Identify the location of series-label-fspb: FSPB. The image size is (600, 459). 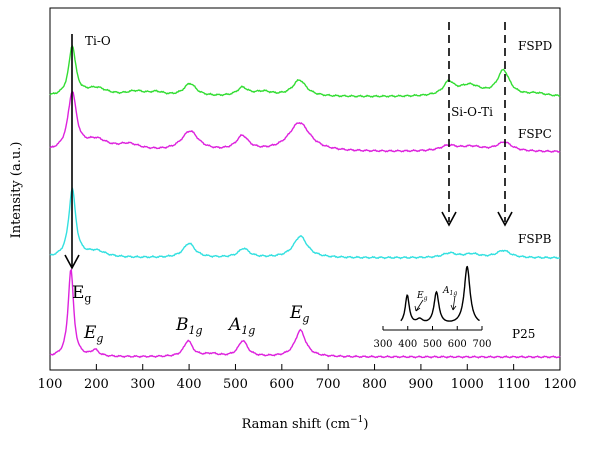
(535, 239).